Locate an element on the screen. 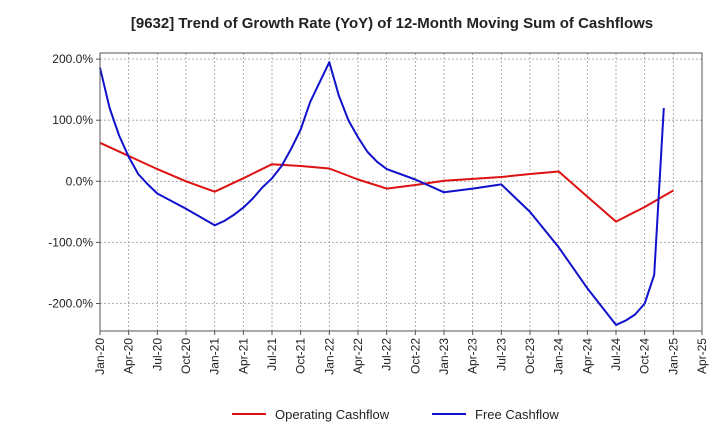 The image size is (720, 440). x-tick-label: Jan-22 is located at coordinates (329, 356).